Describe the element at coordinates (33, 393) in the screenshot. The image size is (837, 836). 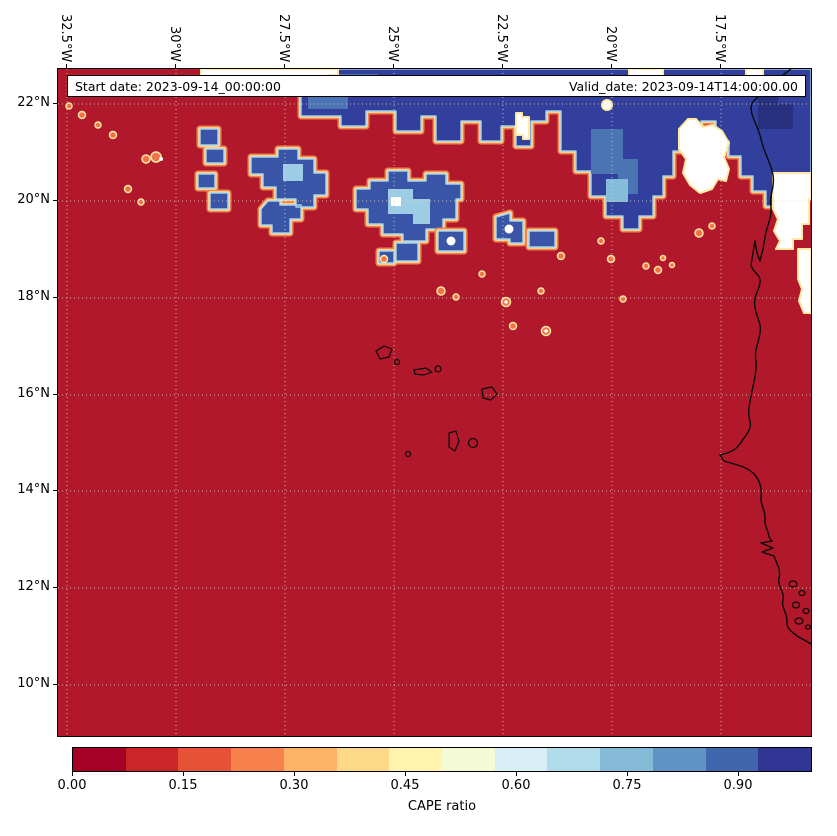
I see `y-tick-label: 16°N` at that location.